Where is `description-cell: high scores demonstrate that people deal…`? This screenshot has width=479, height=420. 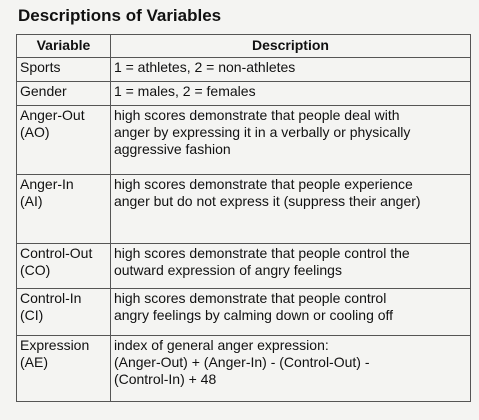 description-cell: high scores demonstrate that people deal… is located at coordinates (290, 140).